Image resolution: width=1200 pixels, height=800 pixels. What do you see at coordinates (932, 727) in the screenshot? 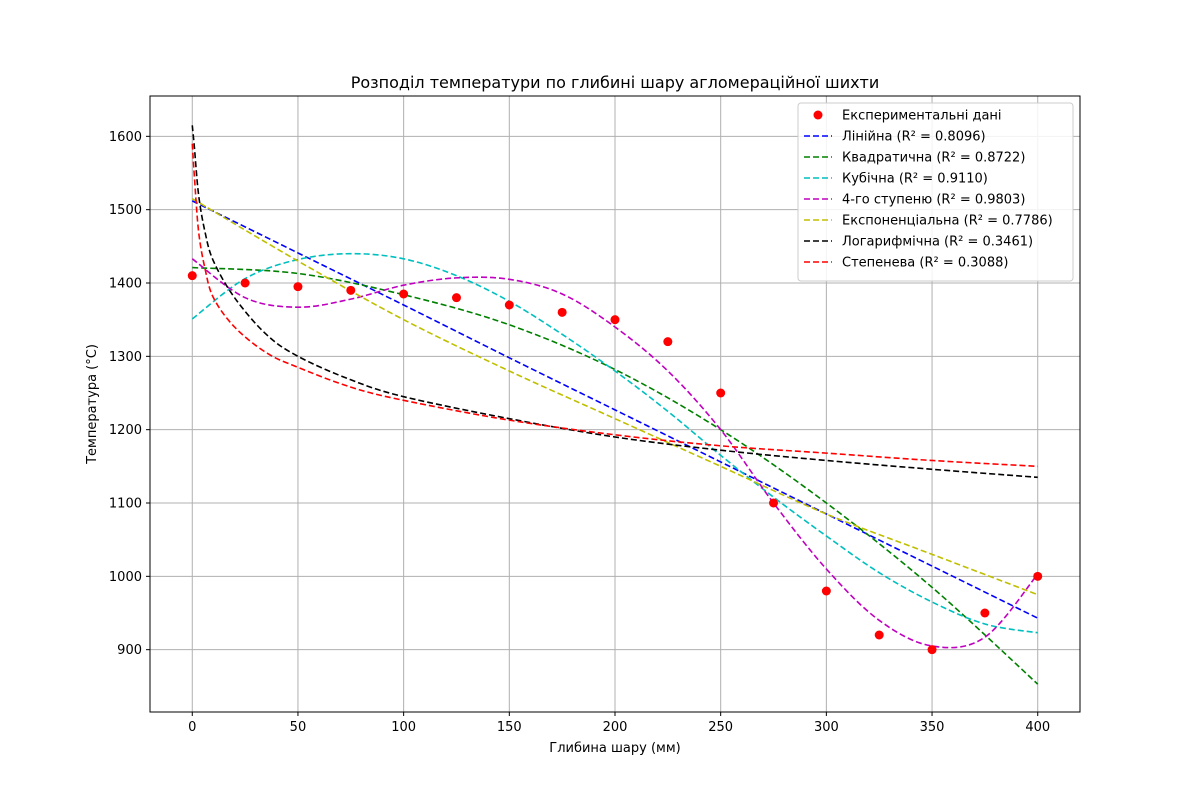
I see `x-tick-label: 350` at bounding box center [932, 727].